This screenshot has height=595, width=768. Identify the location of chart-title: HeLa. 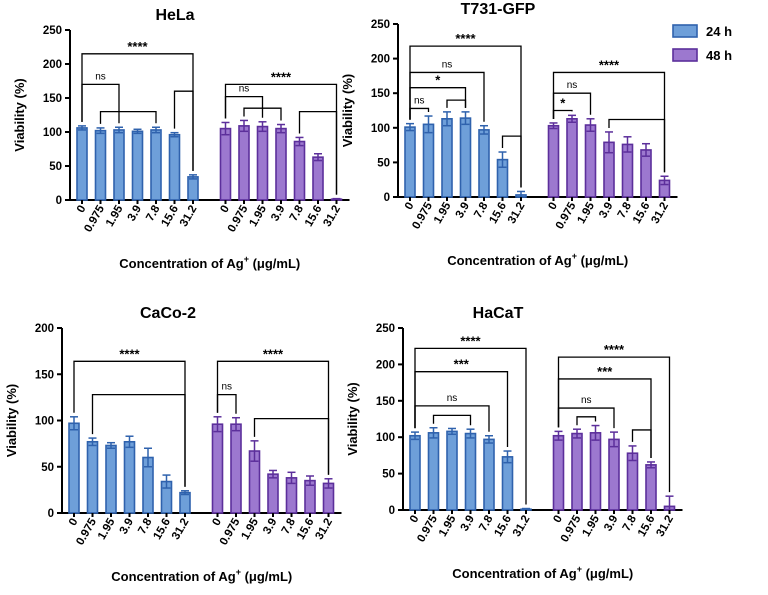
(174, 15).